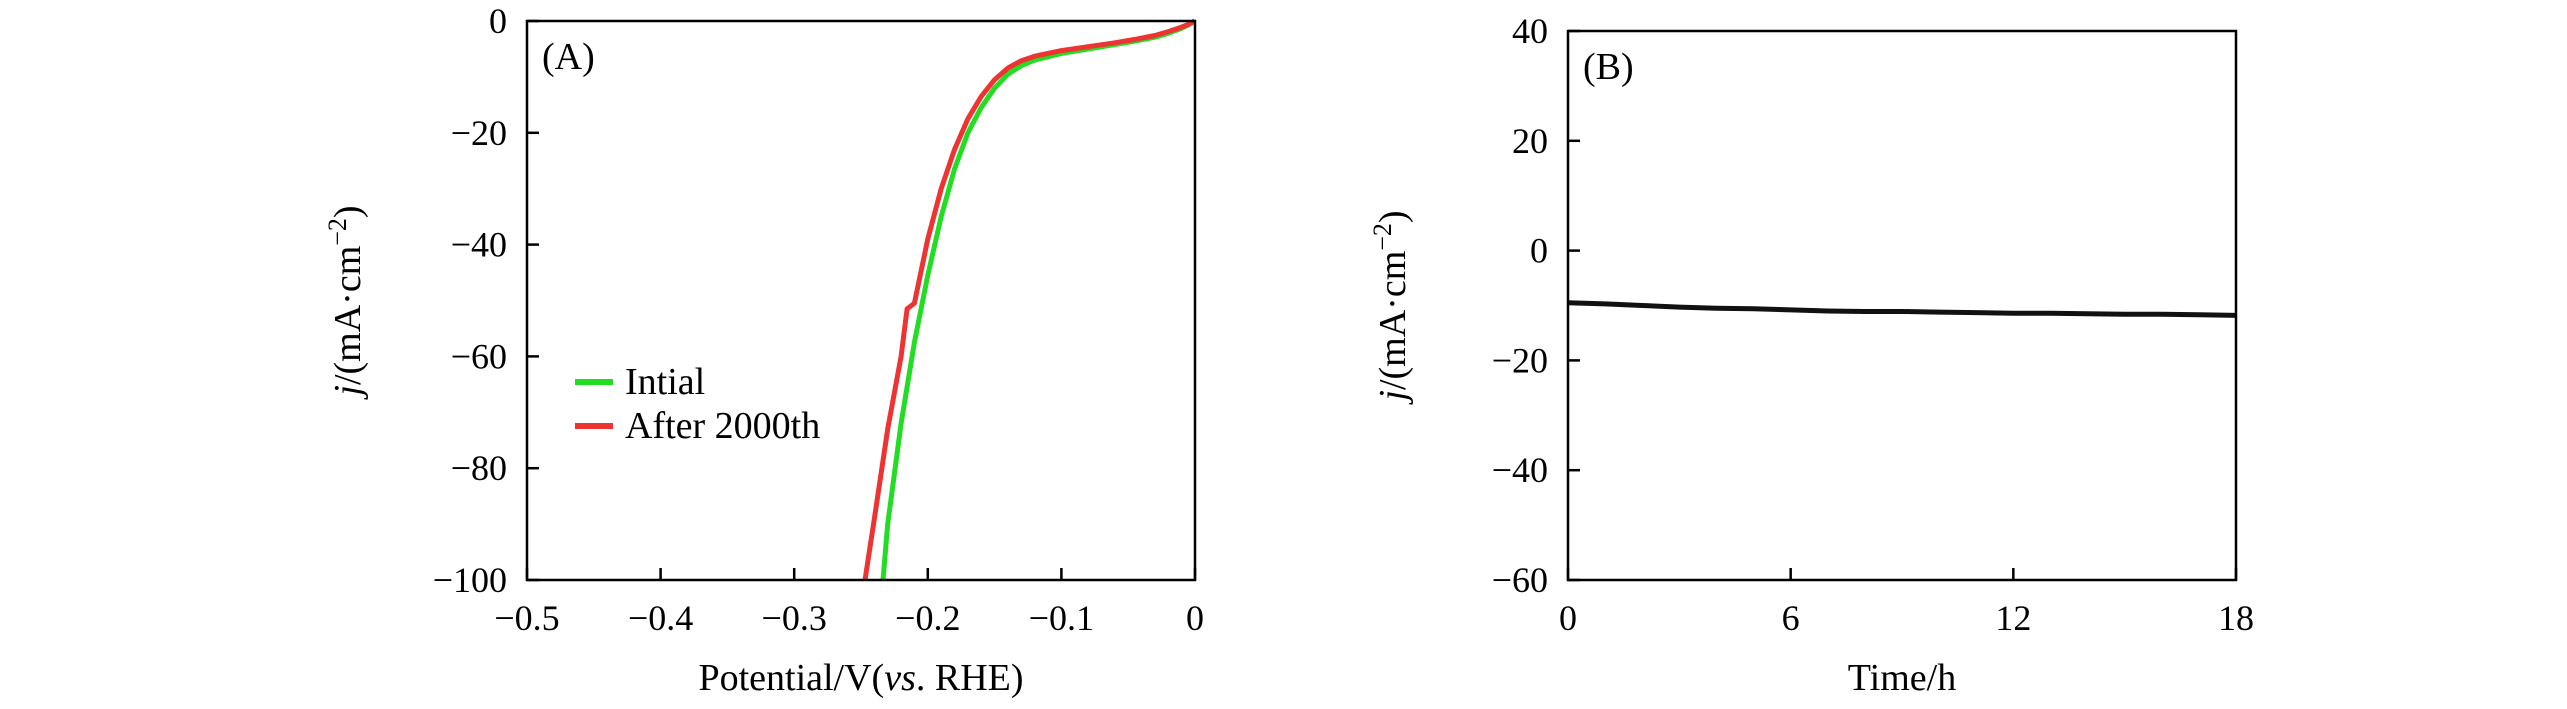 The height and width of the screenshot is (709, 2567). I want to click on x-tick-label: 6, so click(1791, 618).